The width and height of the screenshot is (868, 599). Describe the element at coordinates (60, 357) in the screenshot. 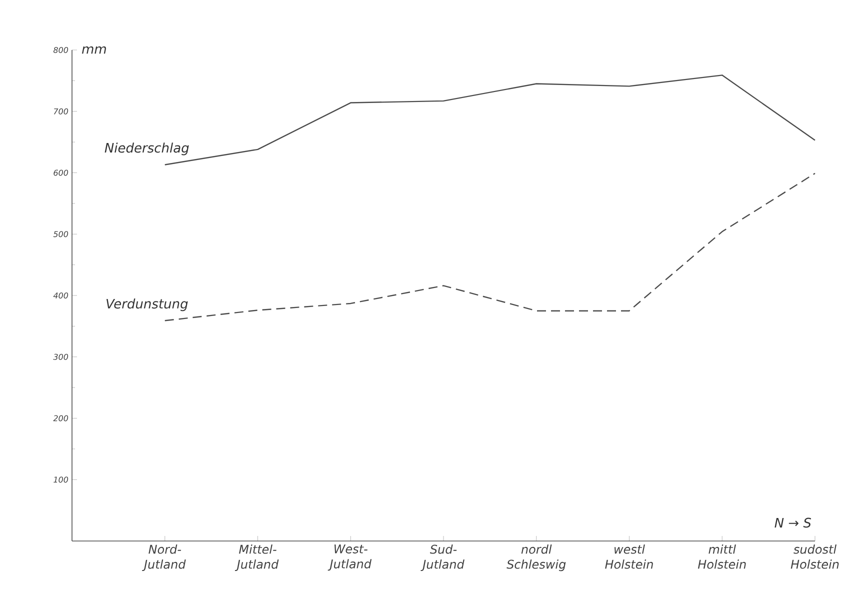

I see `y-tick-label: 300` at that location.